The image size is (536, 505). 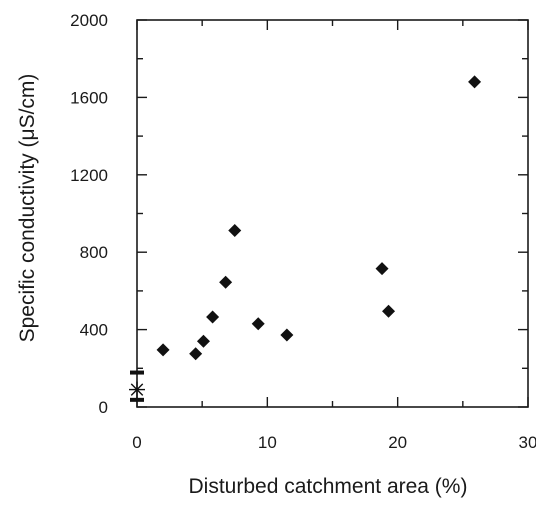 What do you see at coordinates (94, 252) in the screenshot?
I see `y-tick-label: 800` at bounding box center [94, 252].